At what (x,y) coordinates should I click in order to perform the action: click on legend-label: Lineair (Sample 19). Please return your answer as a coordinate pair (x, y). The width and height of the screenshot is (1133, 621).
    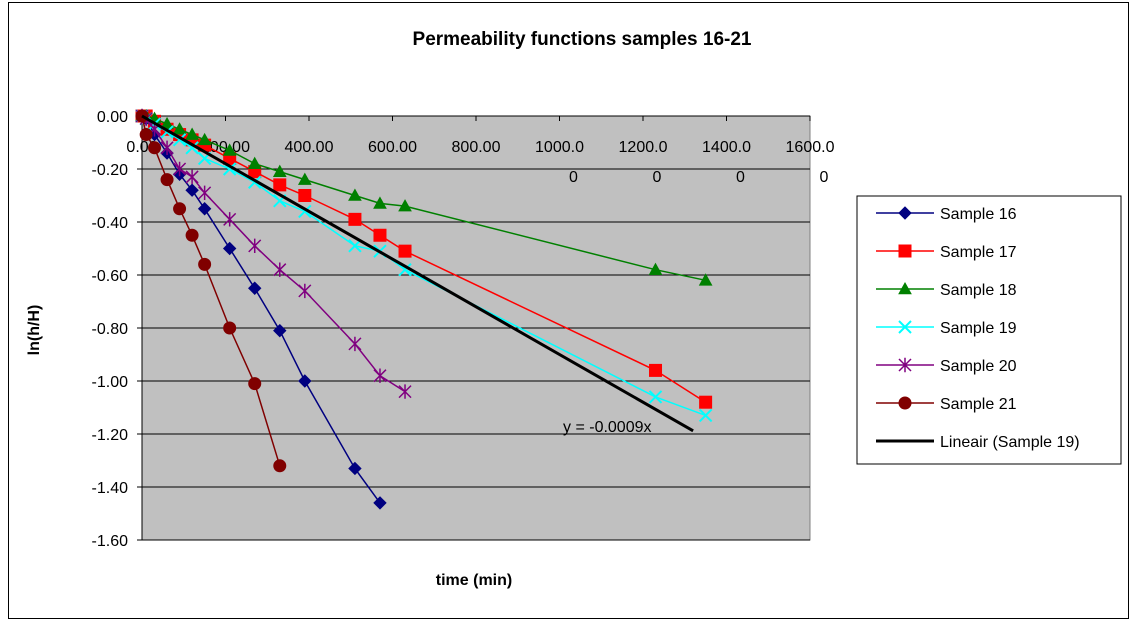
    Looking at the image, I should click on (1010, 442).